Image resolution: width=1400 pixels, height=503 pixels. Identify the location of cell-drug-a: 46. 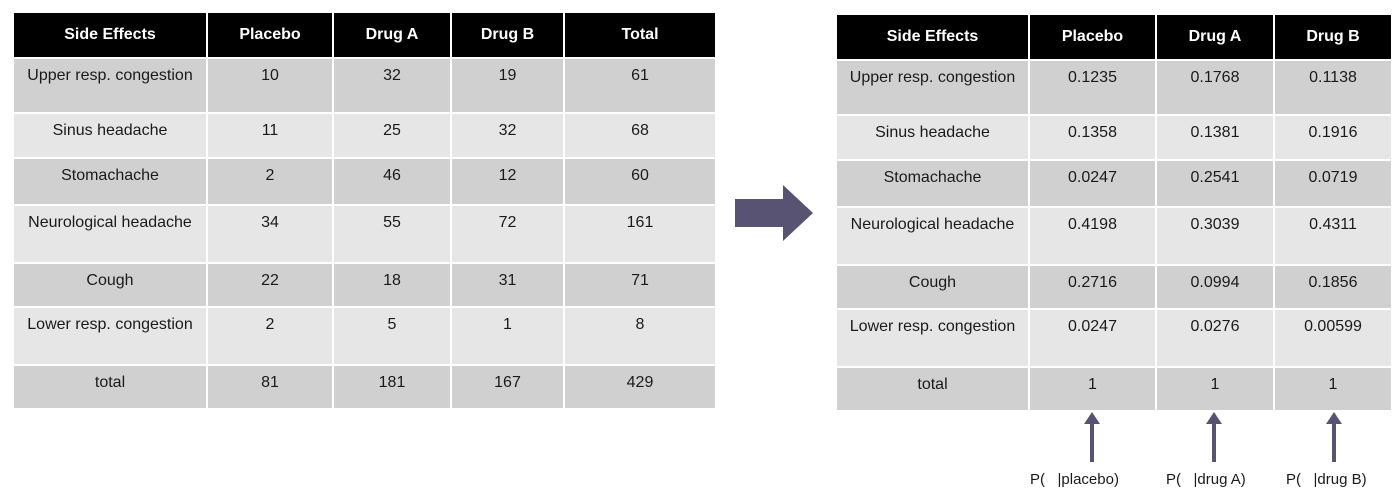
(392, 181).